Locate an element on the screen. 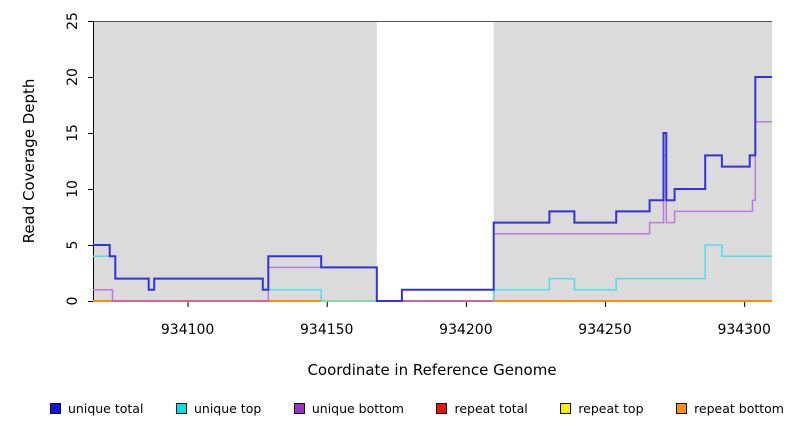  legend-label: repeat bottom is located at coordinates (739, 408).